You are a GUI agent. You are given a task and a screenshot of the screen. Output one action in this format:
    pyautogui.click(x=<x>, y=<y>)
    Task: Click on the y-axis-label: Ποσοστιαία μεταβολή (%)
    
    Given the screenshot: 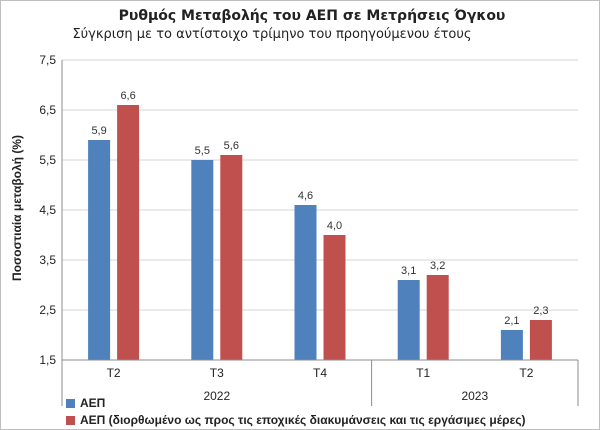 What is the action you would take?
    pyautogui.click(x=17, y=208)
    